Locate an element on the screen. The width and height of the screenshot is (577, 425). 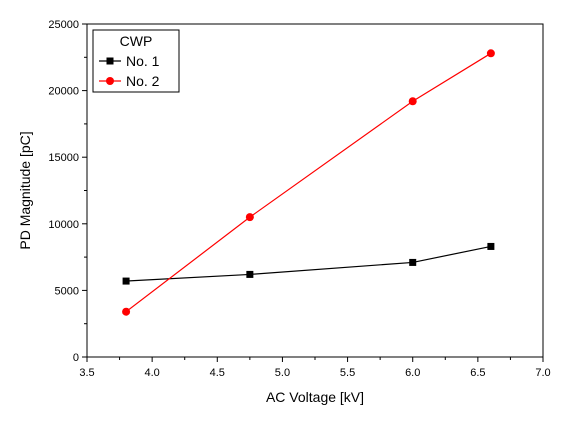
y-tick-label: 15000 is located at coordinates (63, 158).